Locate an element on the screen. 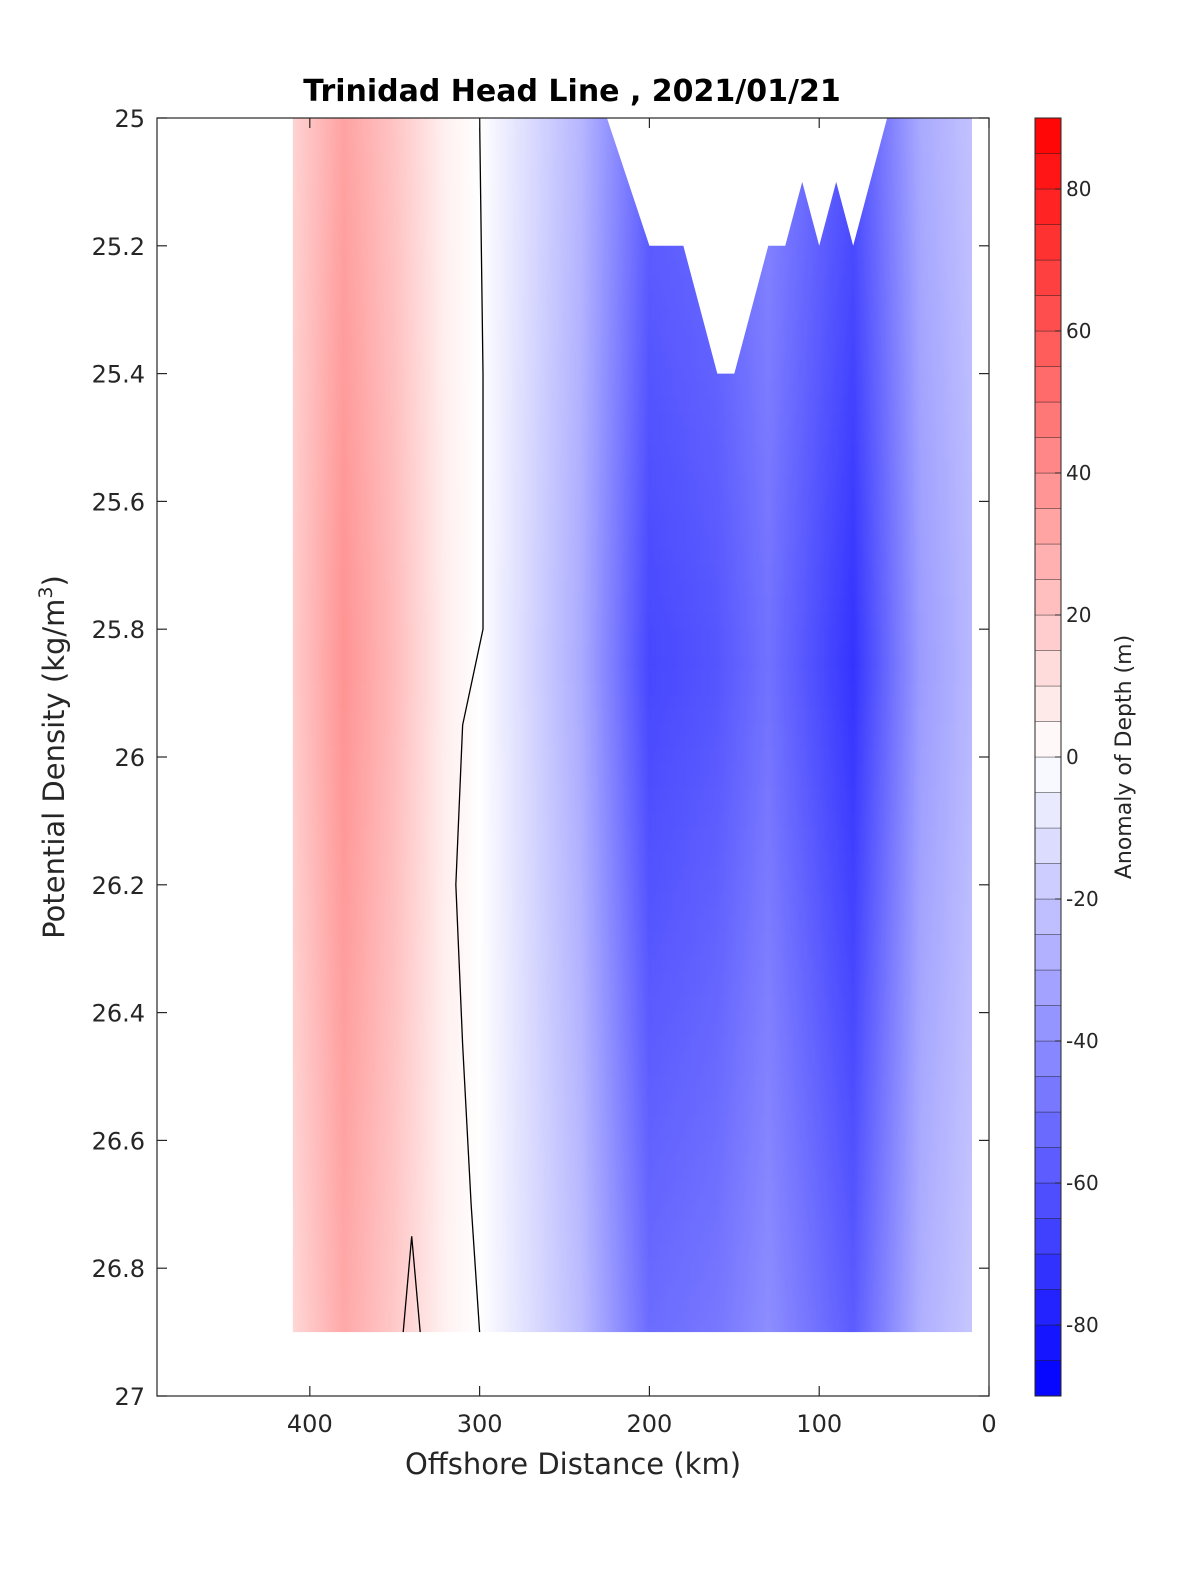  colorbar-tick-label: -60 is located at coordinates (1082, 1183).